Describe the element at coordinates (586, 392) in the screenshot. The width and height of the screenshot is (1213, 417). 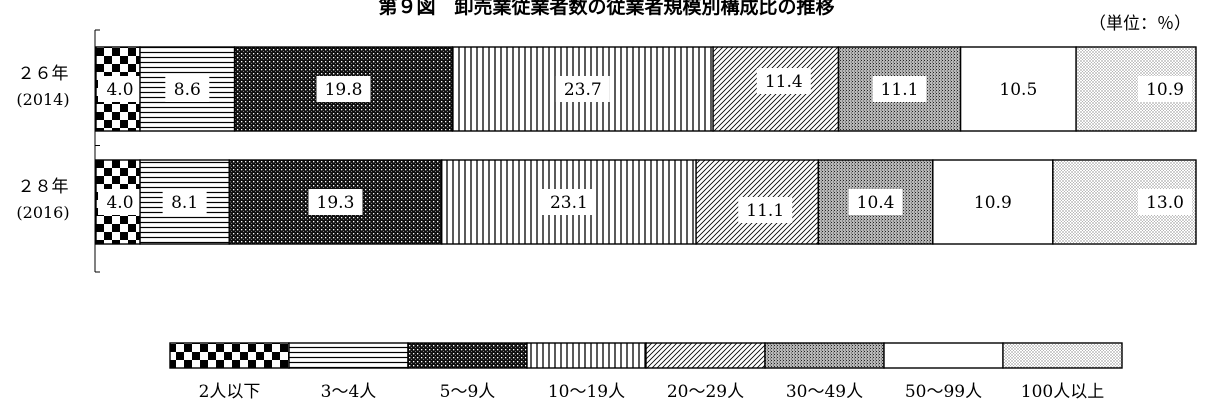
I see `legend-label: 10～19人` at that location.